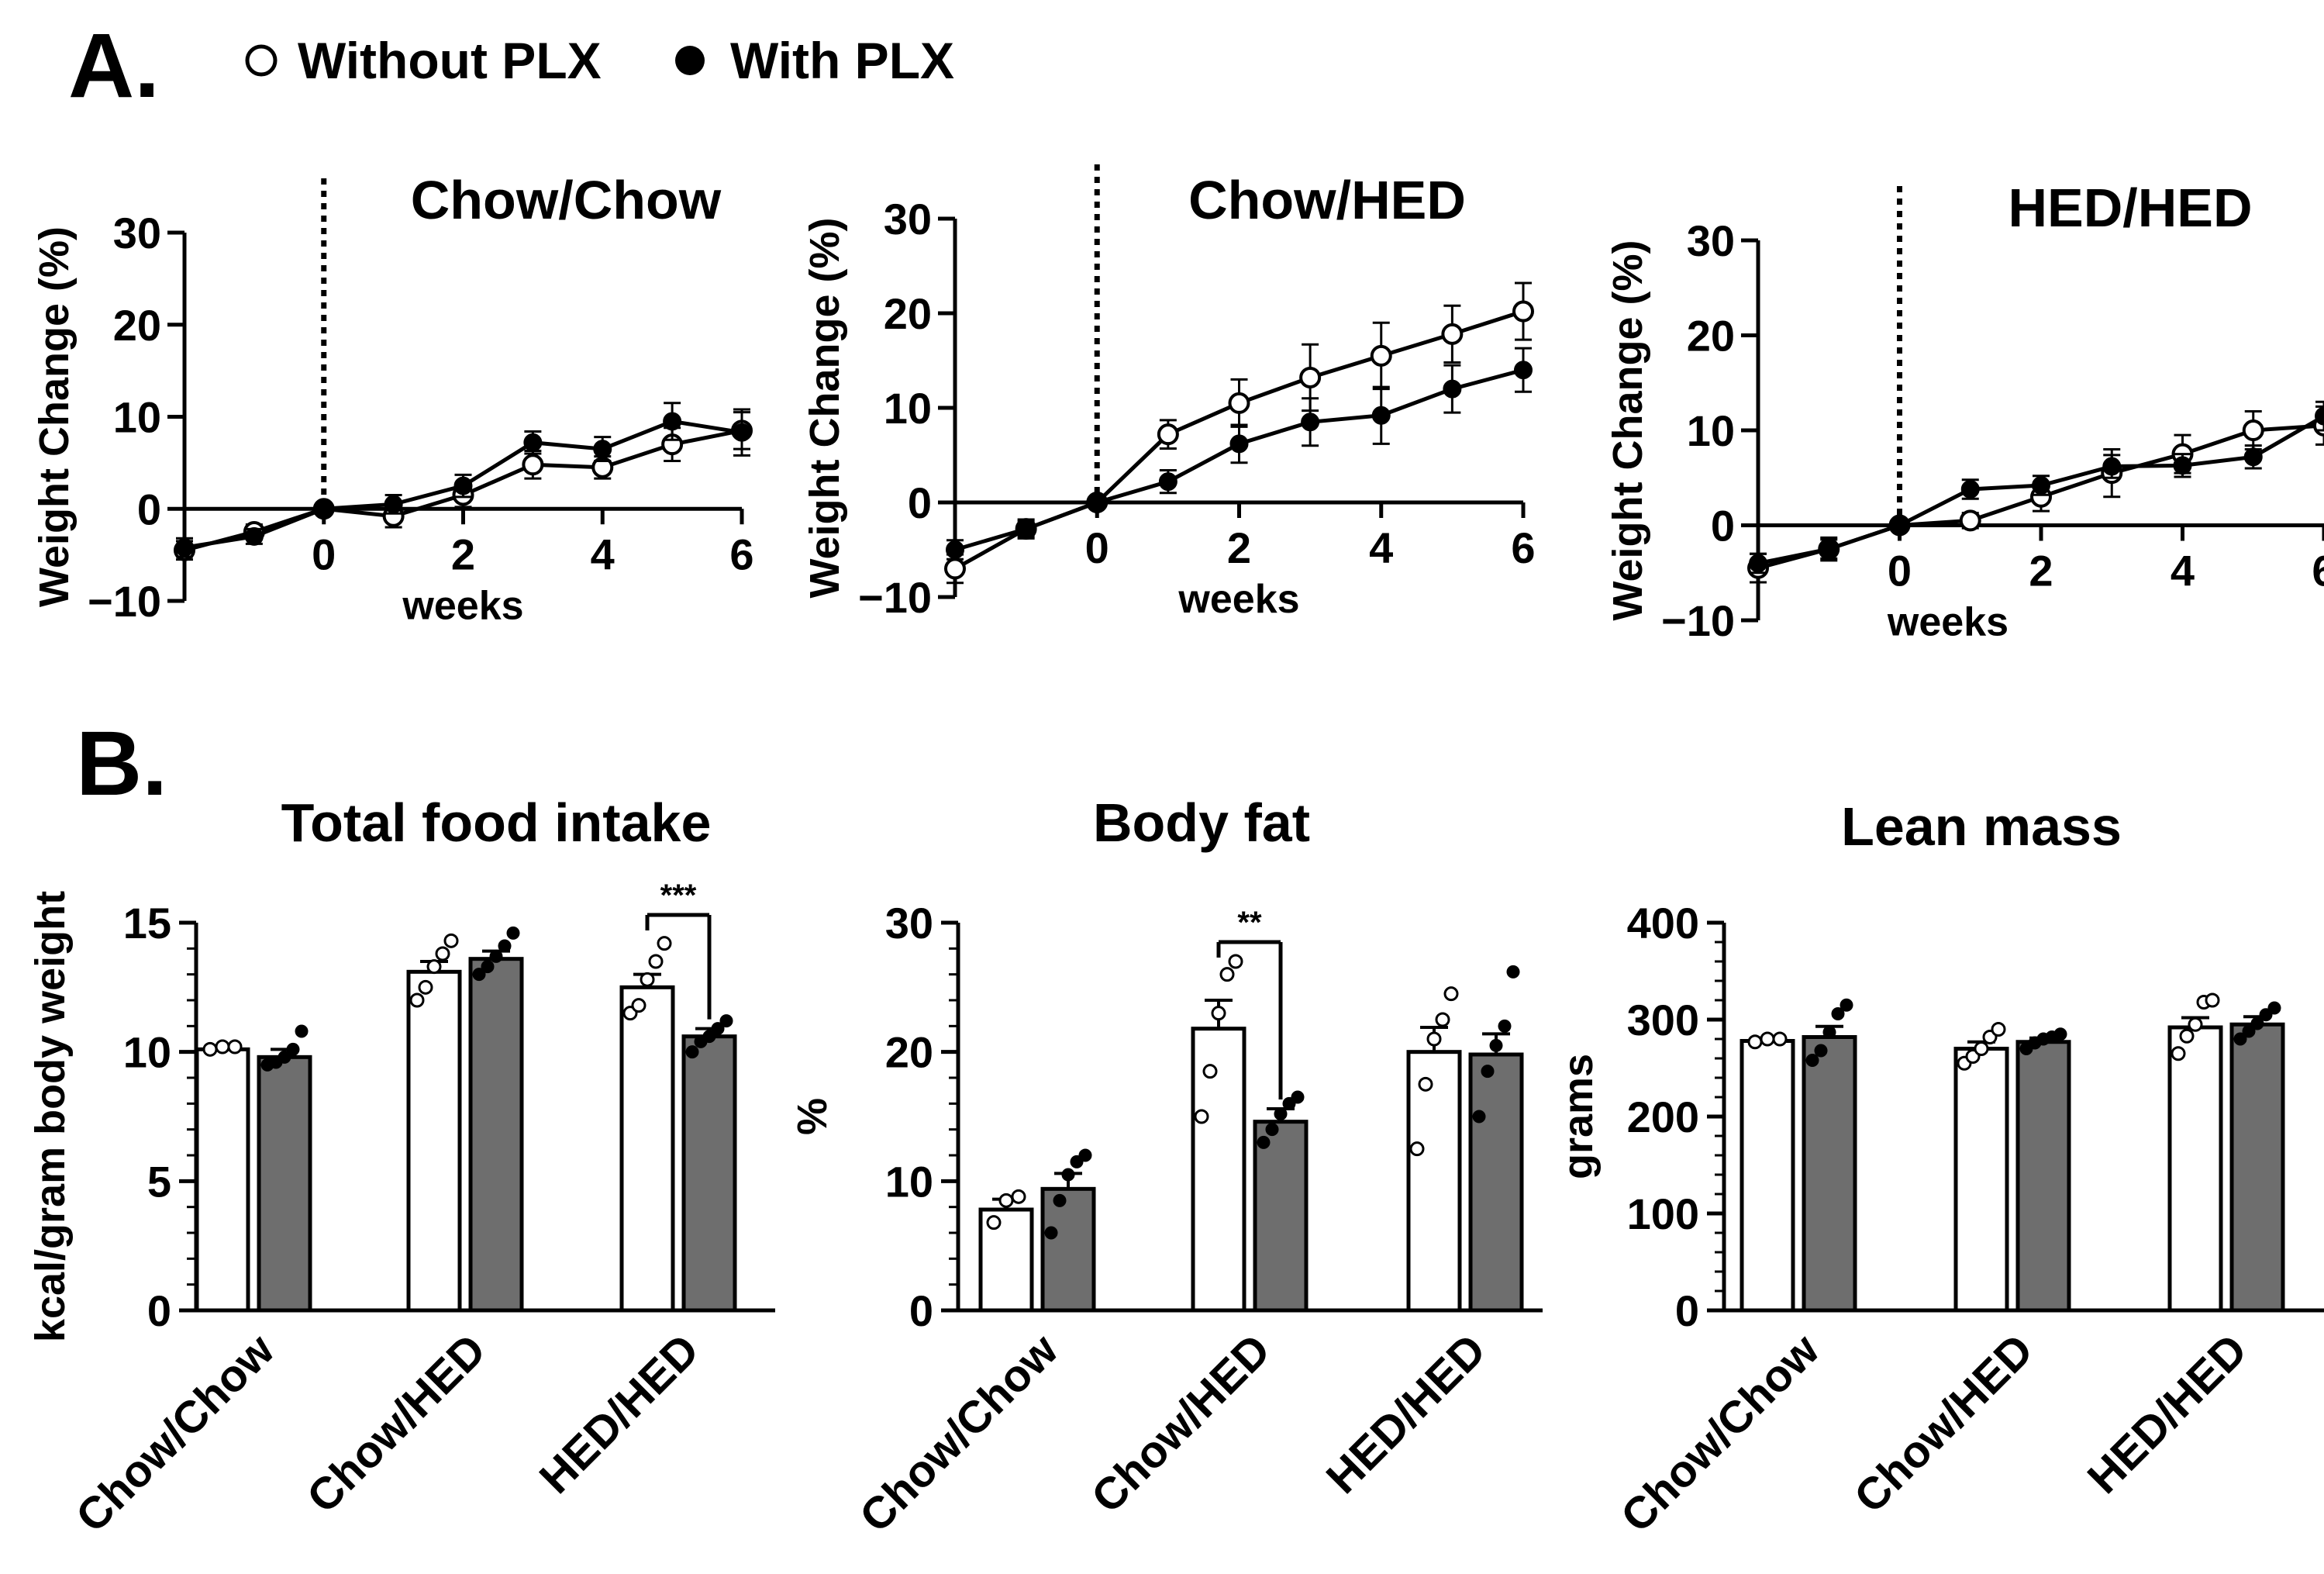  I want to click on panel-a-label: A., so click(114, 66).